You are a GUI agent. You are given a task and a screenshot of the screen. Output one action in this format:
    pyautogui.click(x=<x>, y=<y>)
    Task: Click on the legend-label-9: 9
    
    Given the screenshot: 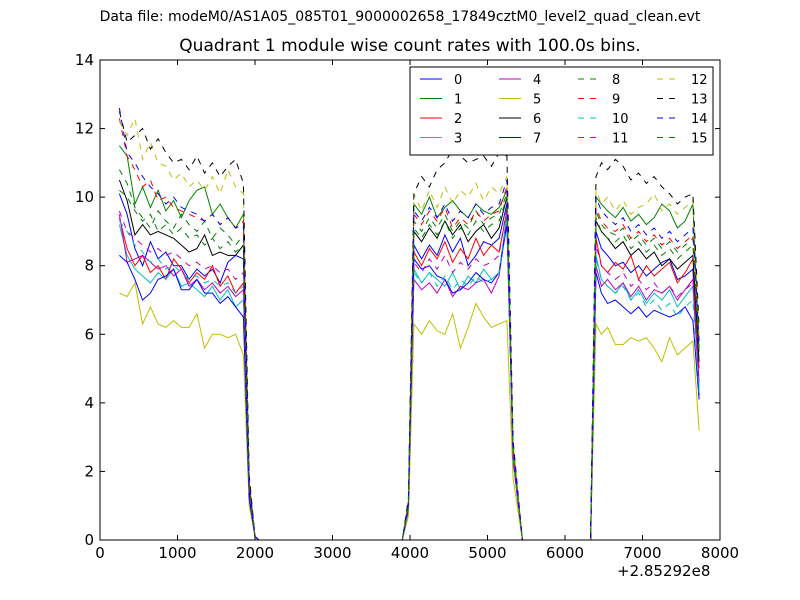 What is the action you would take?
    pyautogui.click(x=616, y=100)
    